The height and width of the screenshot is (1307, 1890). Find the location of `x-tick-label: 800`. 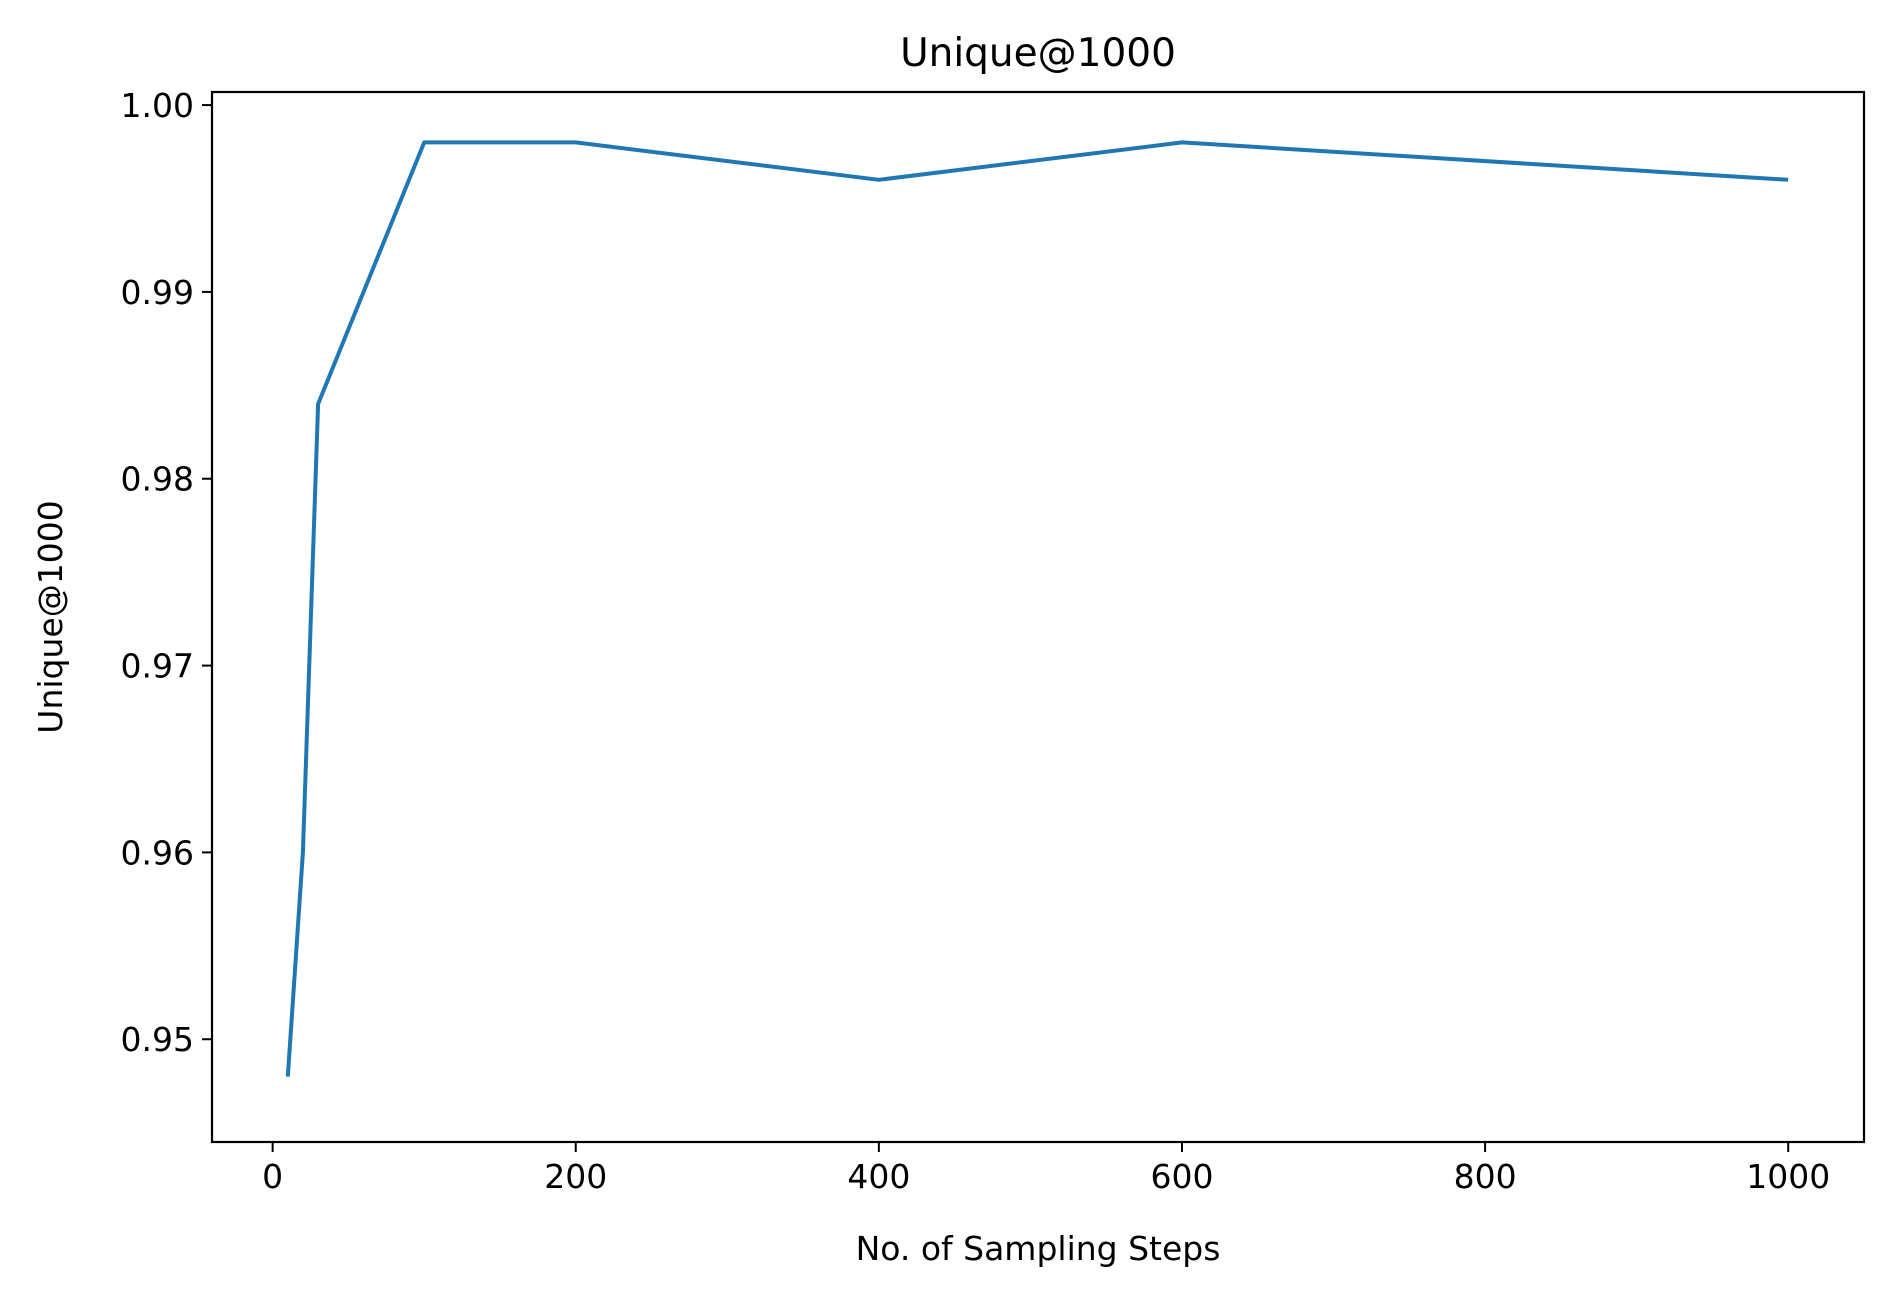

x-tick-label: 800 is located at coordinates (1485, 1176).